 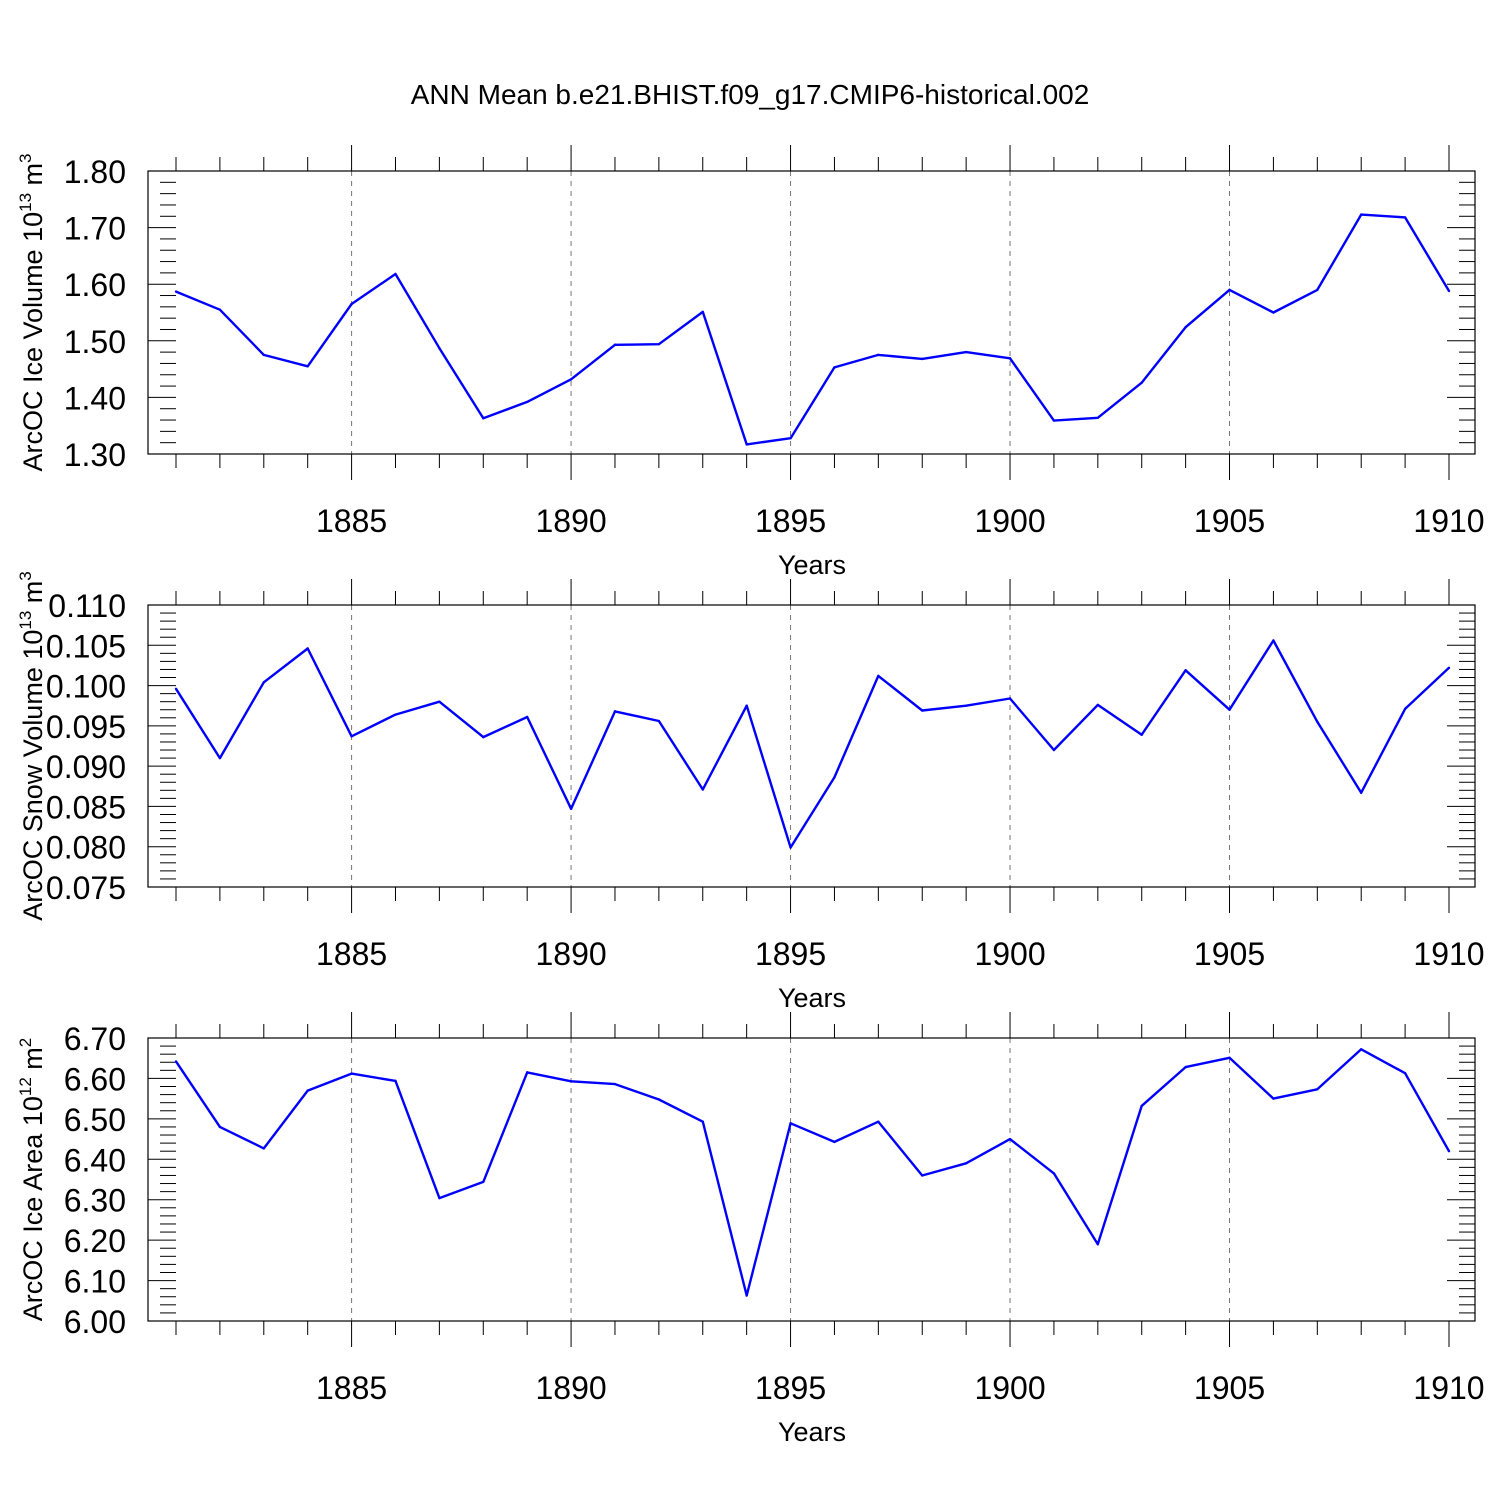 I want to click on y-tick-label: 0.085, so click(x=86, y=807).